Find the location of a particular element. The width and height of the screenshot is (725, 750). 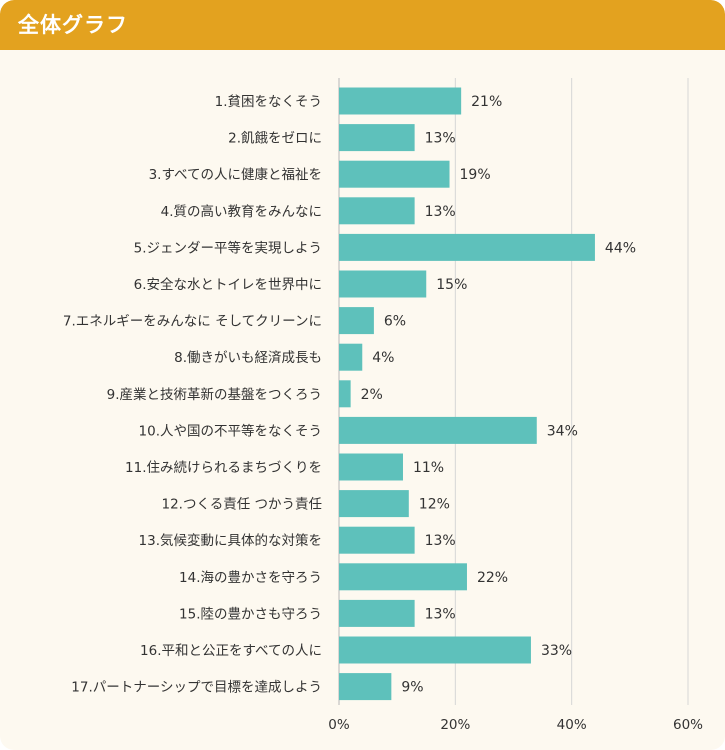

value-label: 6% is located at coordinates (395, 322).